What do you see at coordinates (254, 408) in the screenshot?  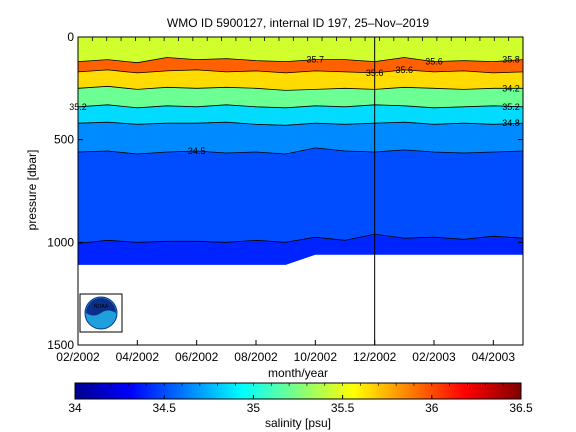 I see `colorbar-tick-label: 35` at bounding box center [254, 408].